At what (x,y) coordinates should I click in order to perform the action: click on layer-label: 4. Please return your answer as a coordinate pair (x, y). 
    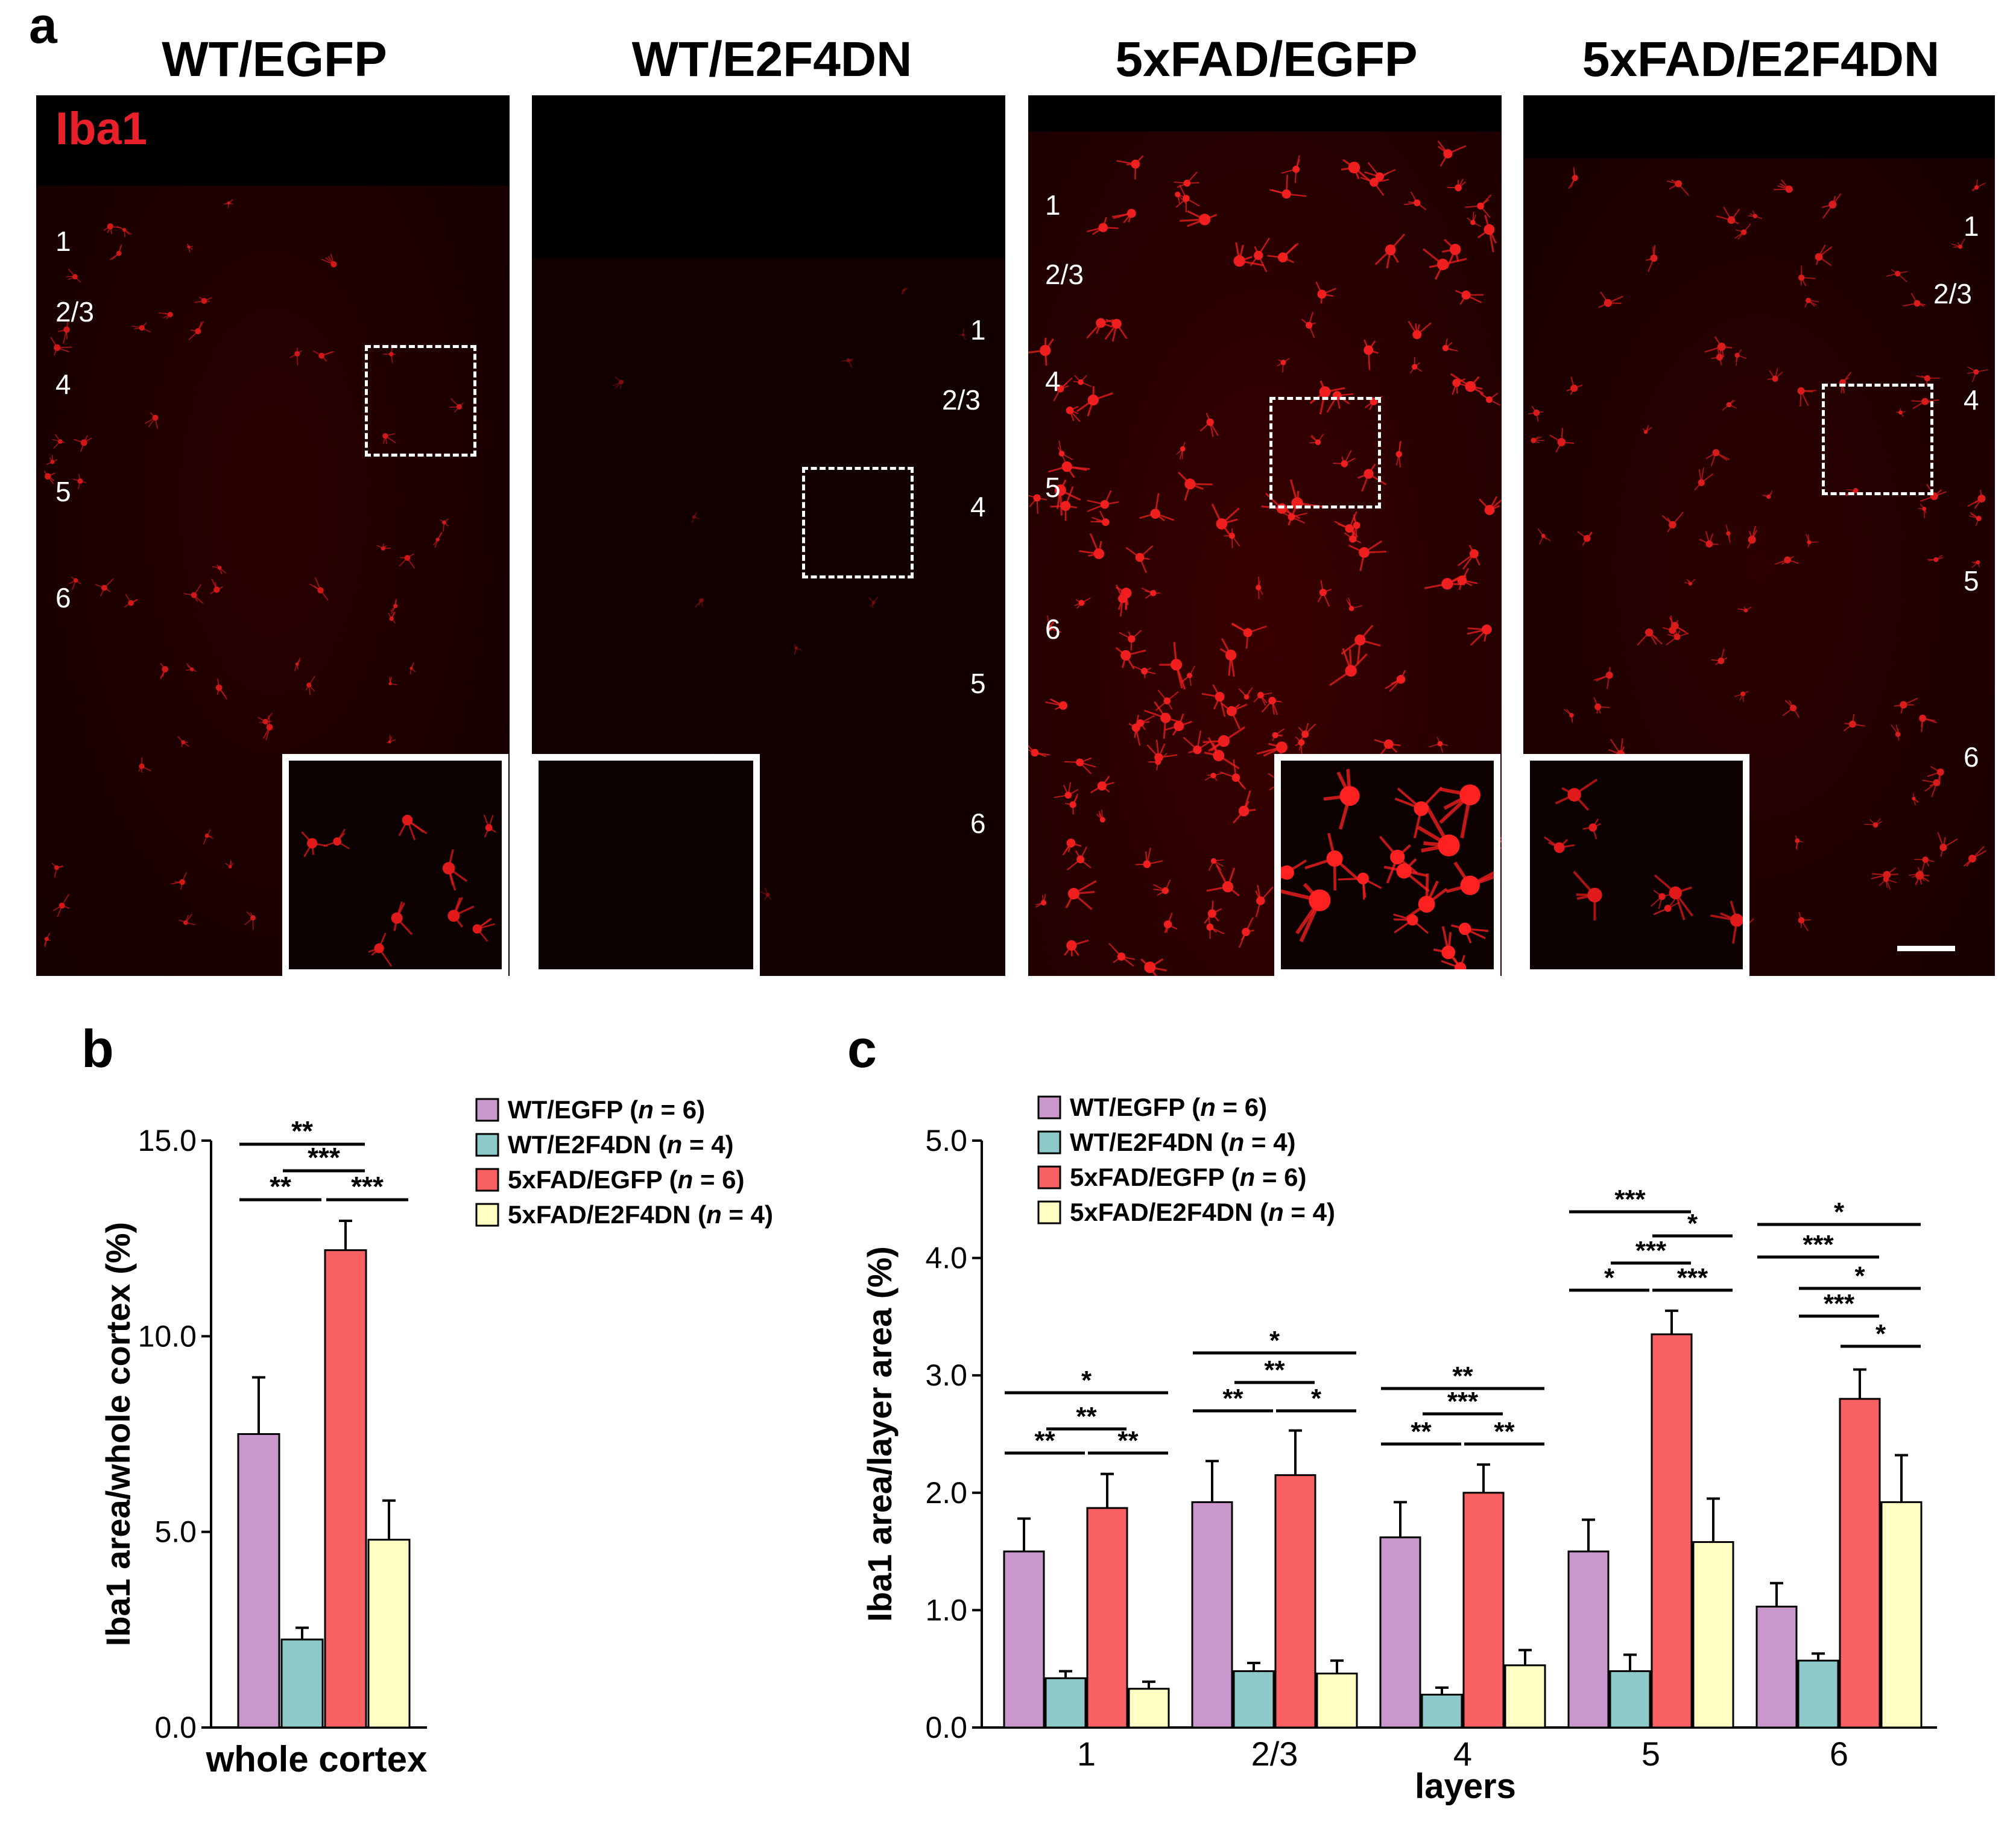
    Looking at the image, I should click on (978, 506).